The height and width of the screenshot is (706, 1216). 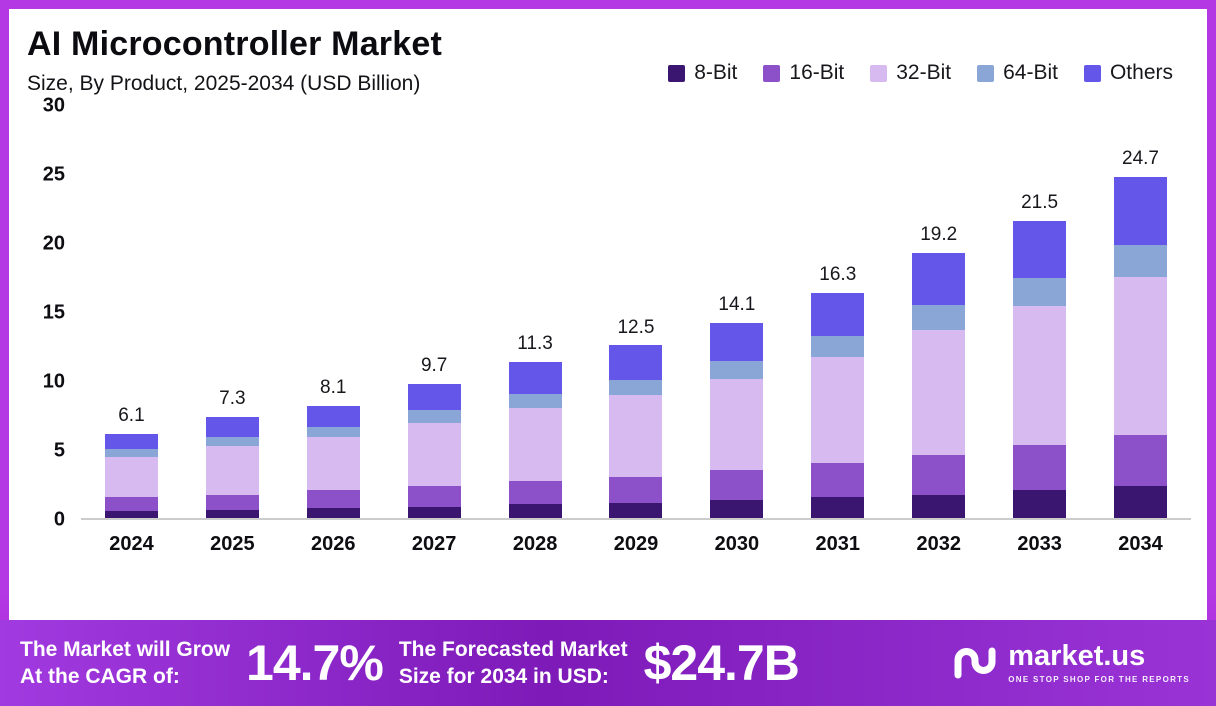 I want to click on x-axis-label: 2026, so click(x=333, y=544).